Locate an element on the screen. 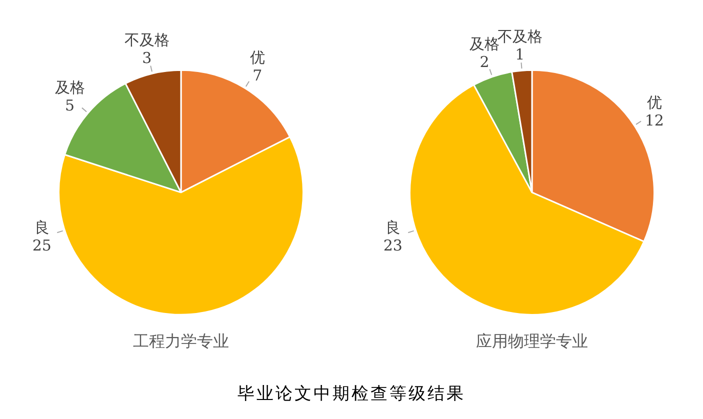  text: 毕业论文中期检查等级结果 is located at coordinates (351, 394).